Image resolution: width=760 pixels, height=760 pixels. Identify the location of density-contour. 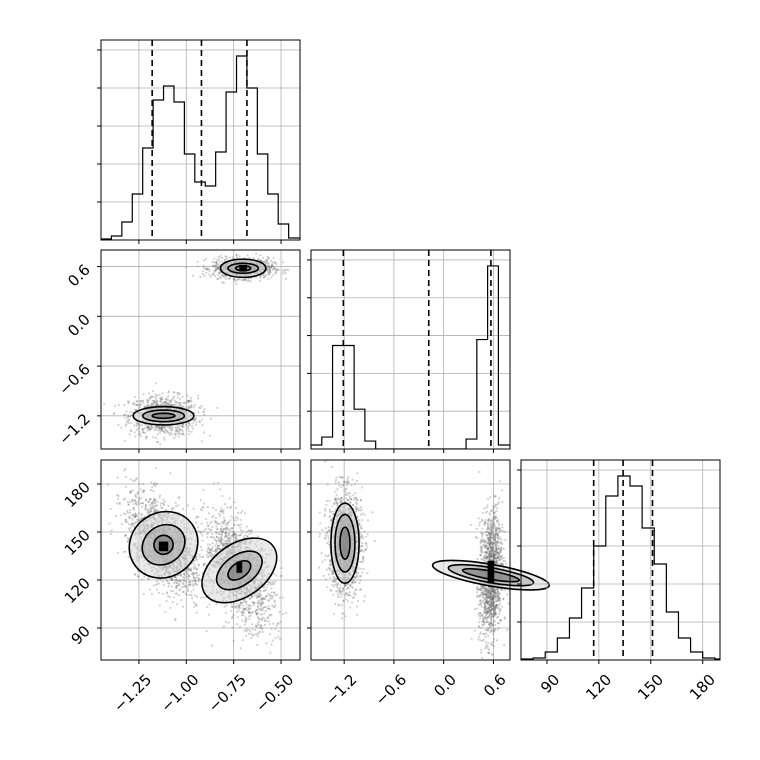
(239, 570).